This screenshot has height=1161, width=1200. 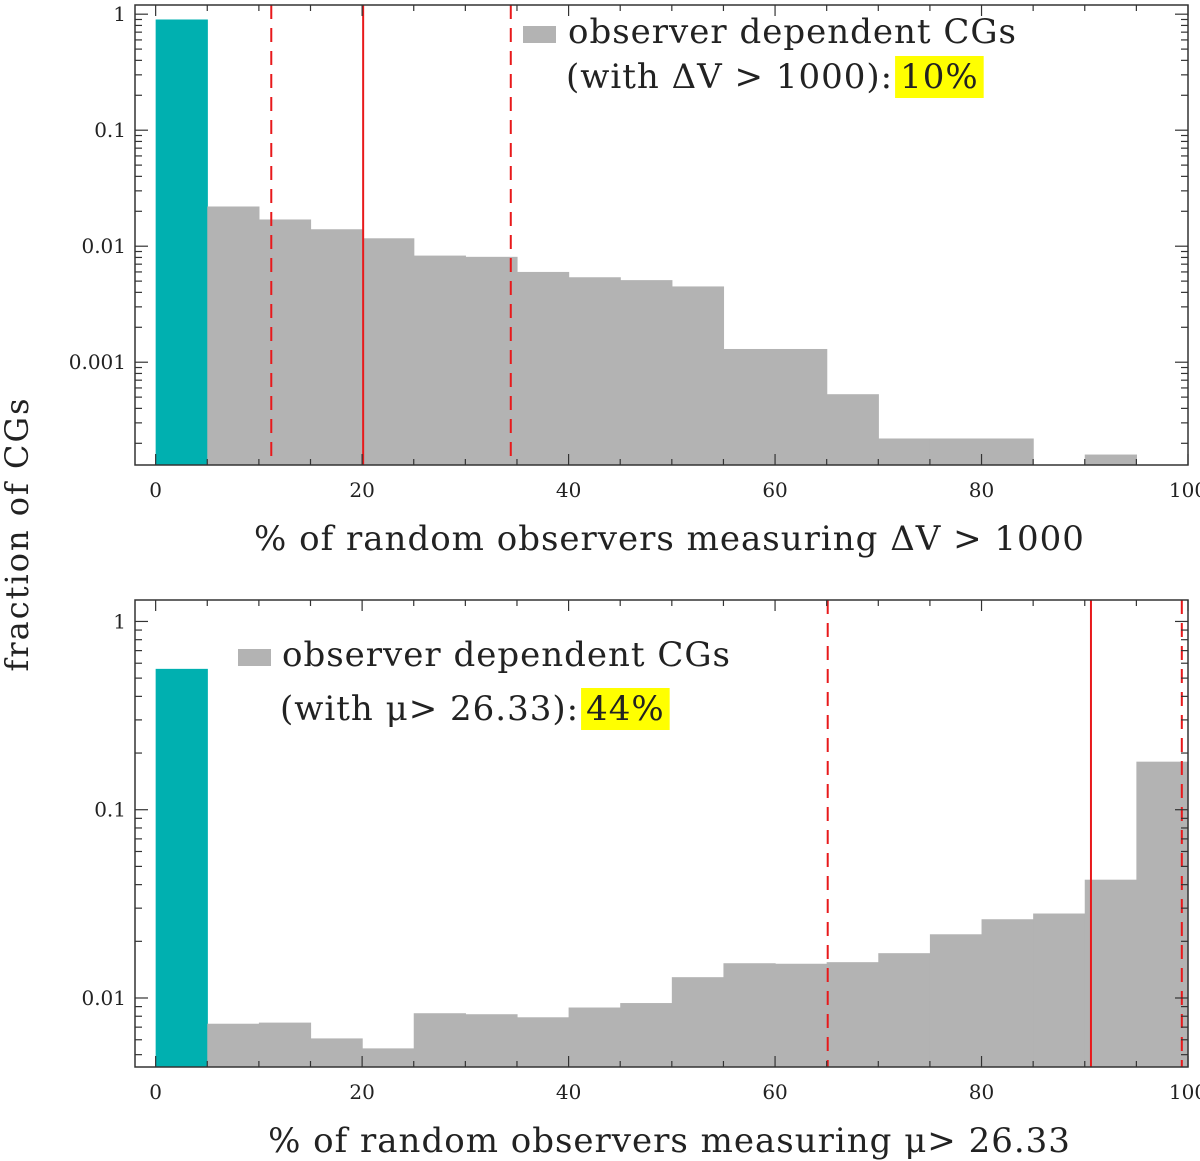 What do you see at coordinates (18, 533) in the screenshot?
I see `shared-y-axis-label: fraction of CGs` at bounding box center [18, 533].